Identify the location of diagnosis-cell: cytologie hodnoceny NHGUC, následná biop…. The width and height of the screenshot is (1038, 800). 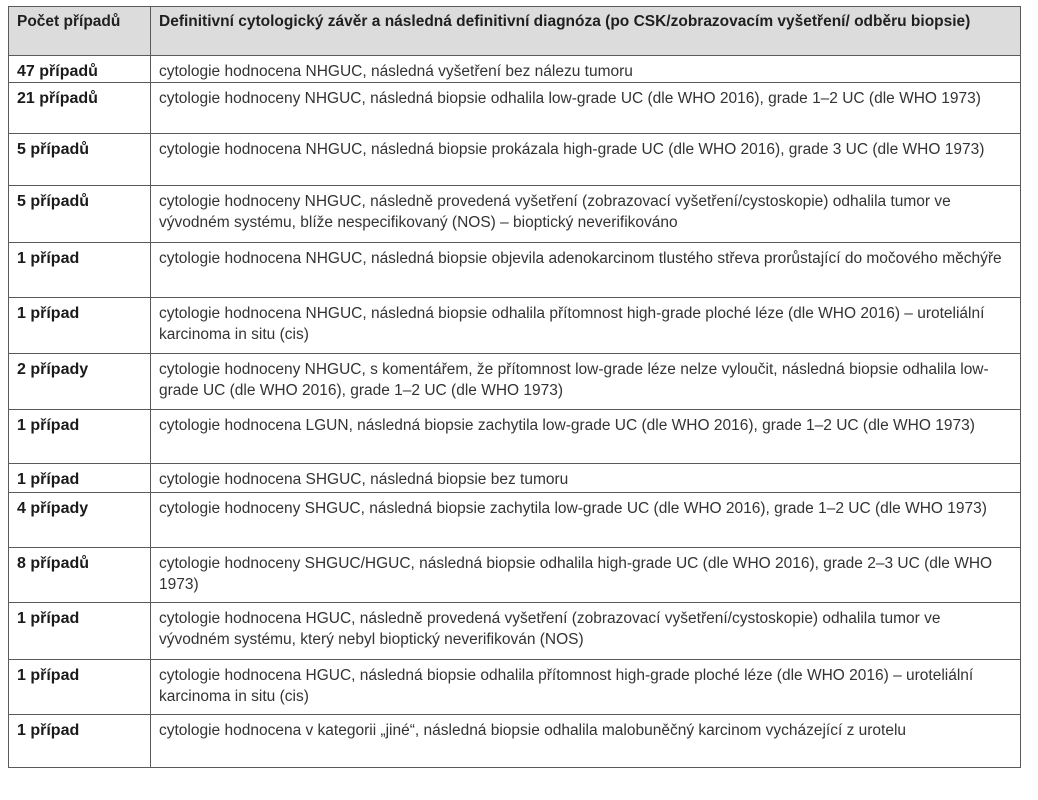
(585, 108).